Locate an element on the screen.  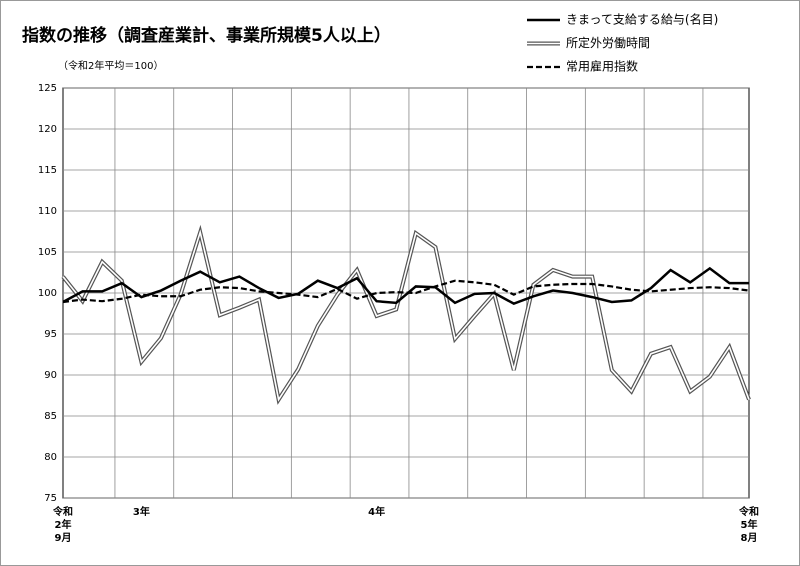
x-tick-label: 3年 is located at coordinates (141, 512).